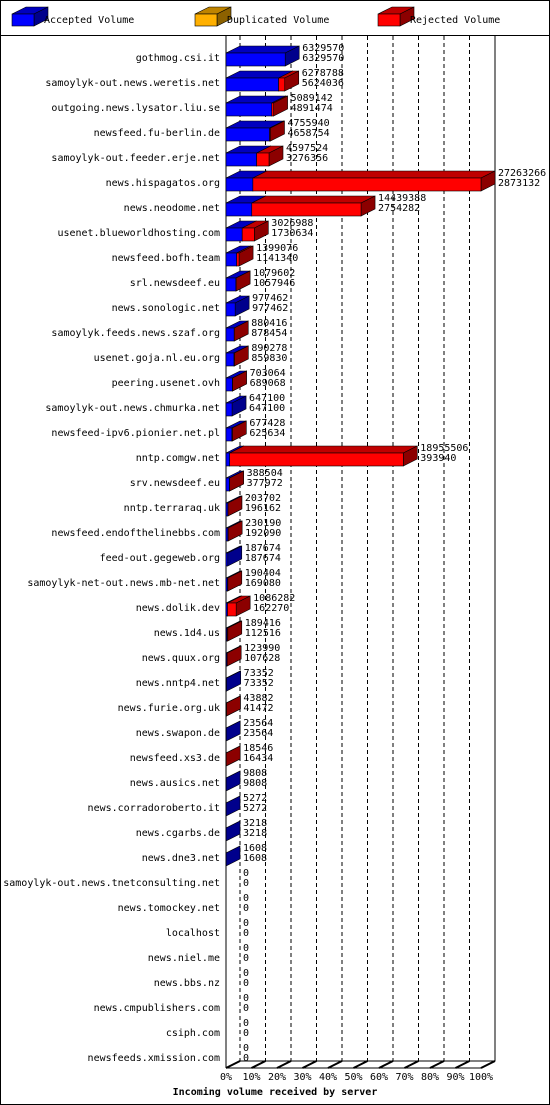  I want to click on legend-label: Rejected Volume, so click(455, 20).